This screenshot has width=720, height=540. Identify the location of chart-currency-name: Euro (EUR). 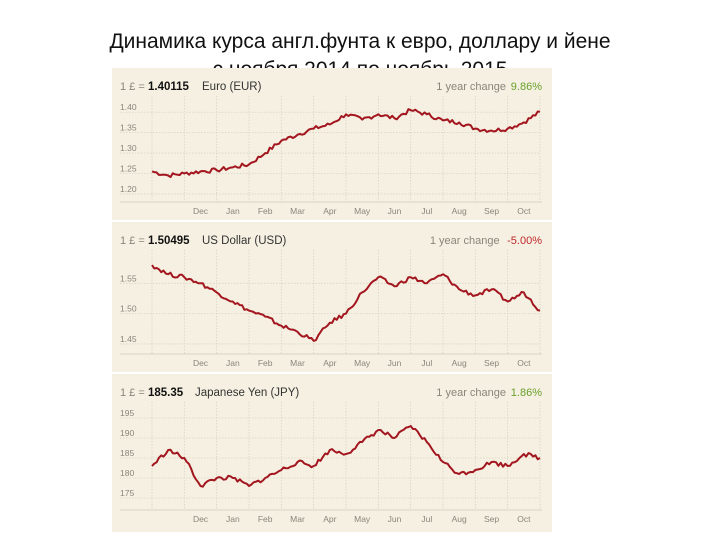
(232, 87).